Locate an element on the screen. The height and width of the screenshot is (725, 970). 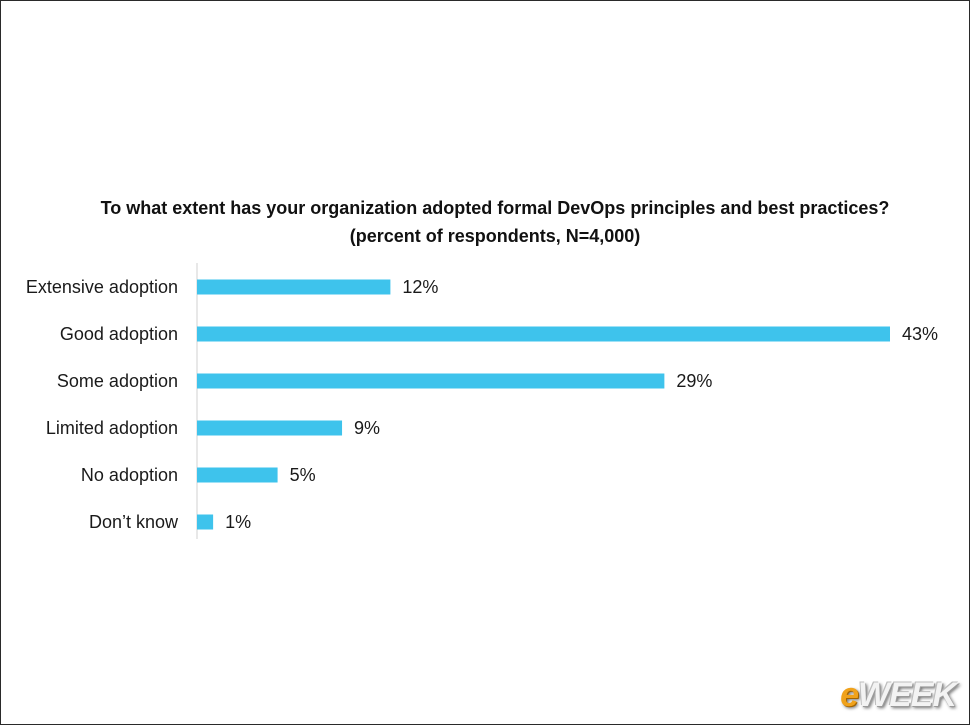
category-label: Limited adoption is located at coordinates (112, 428).